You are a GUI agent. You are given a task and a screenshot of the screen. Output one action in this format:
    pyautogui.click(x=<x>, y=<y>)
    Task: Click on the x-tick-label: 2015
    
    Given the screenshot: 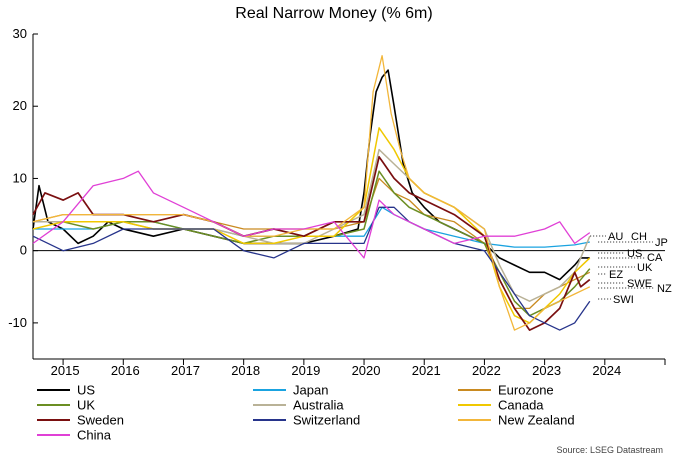 What is the action you would take?
    pyautogui.click(x=65, y=370)
    